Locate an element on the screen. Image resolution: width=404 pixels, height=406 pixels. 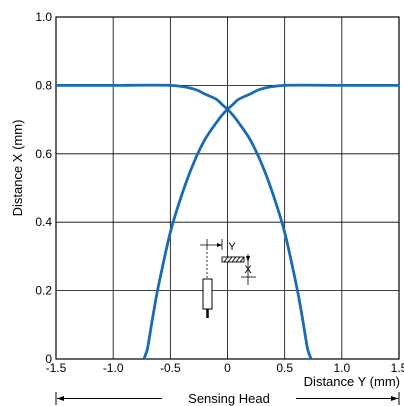
sensing-head-left-arrowhead is located at coordinates (60, 398).